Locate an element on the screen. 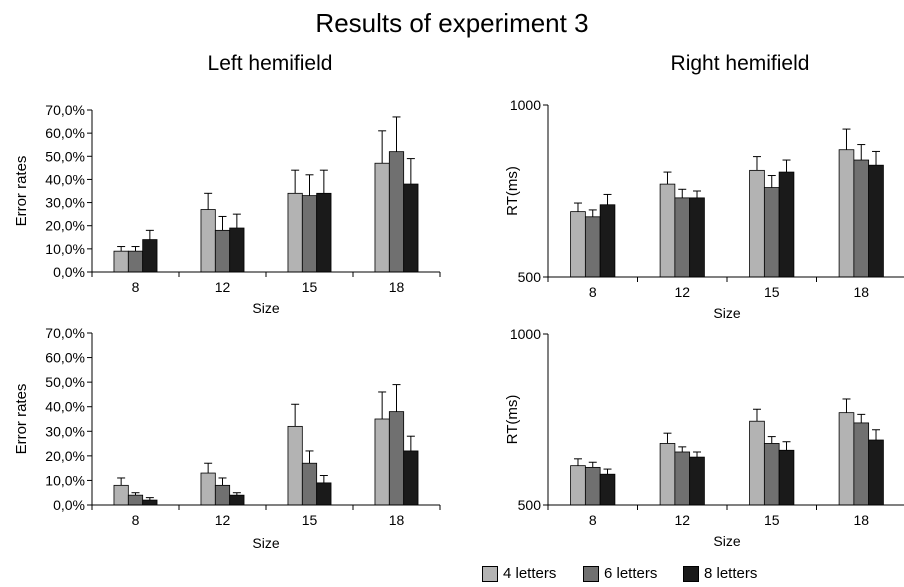 The width and height of the screenshot is (904, 587). legend-label-6-letters: 6 letters is located at coordinates (631, 573).